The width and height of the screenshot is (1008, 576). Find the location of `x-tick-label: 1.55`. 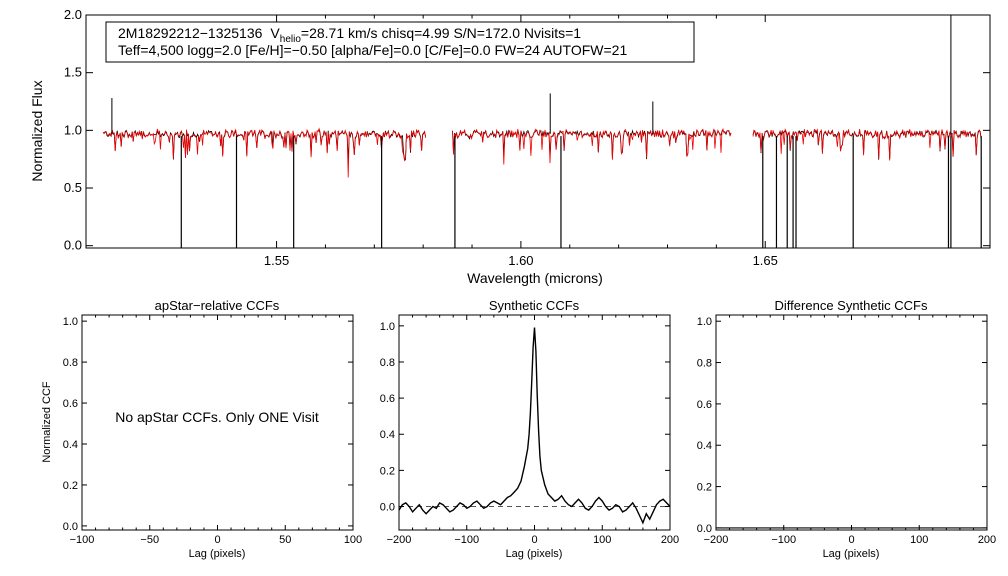

x-tick-label: 1.55 is located at coordinates (276, 260).